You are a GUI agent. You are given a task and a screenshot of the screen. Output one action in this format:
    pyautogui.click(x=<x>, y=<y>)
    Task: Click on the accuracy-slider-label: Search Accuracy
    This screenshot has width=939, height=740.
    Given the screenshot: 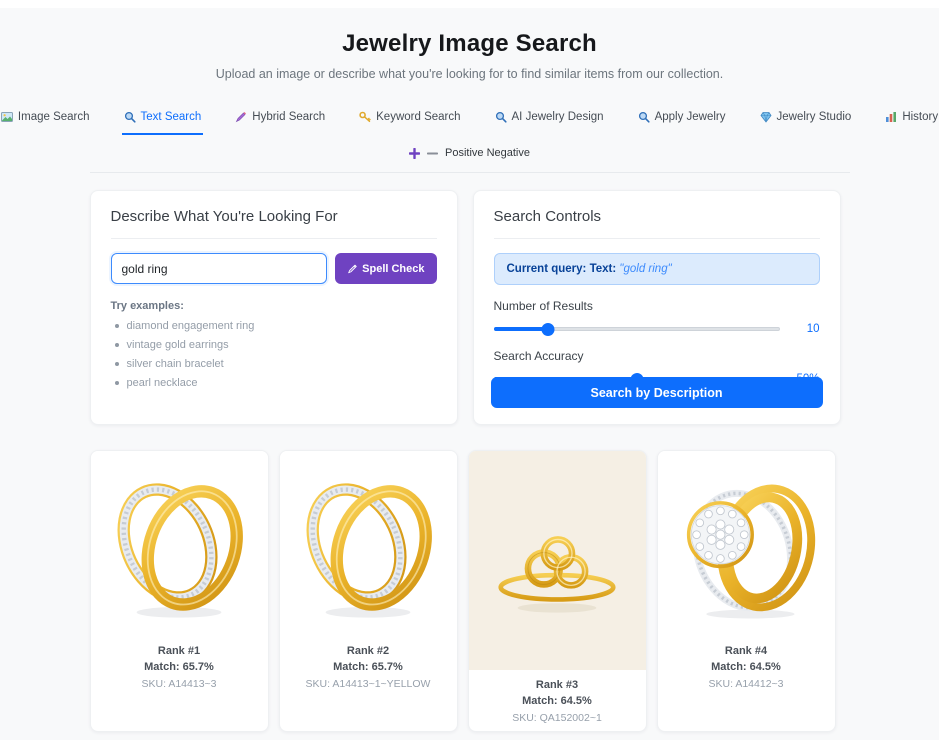 What is the action you would take?
    pyautogui.click(x=538, y=356)
    